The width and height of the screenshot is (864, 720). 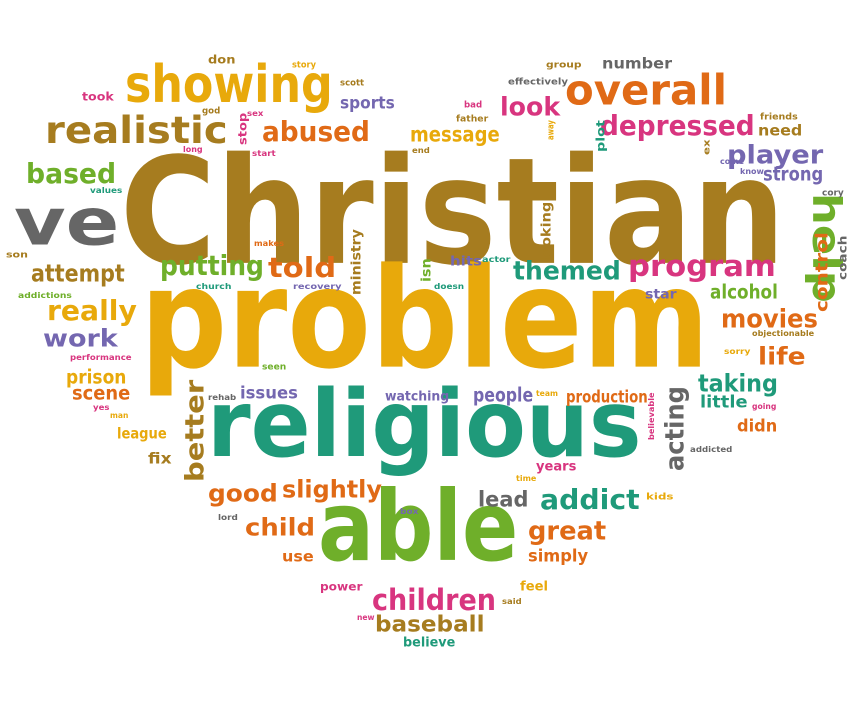 What do you see at coordinates (98, 97) in the screenshot?
I see `word-took: took` at bounding box center [98, 97].